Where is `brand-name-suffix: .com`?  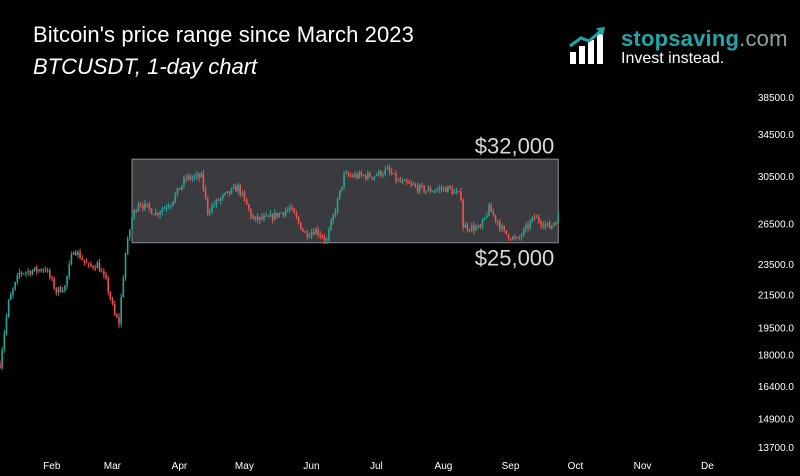 brand-name-suffix: .com is located at coordinates (763, 38).